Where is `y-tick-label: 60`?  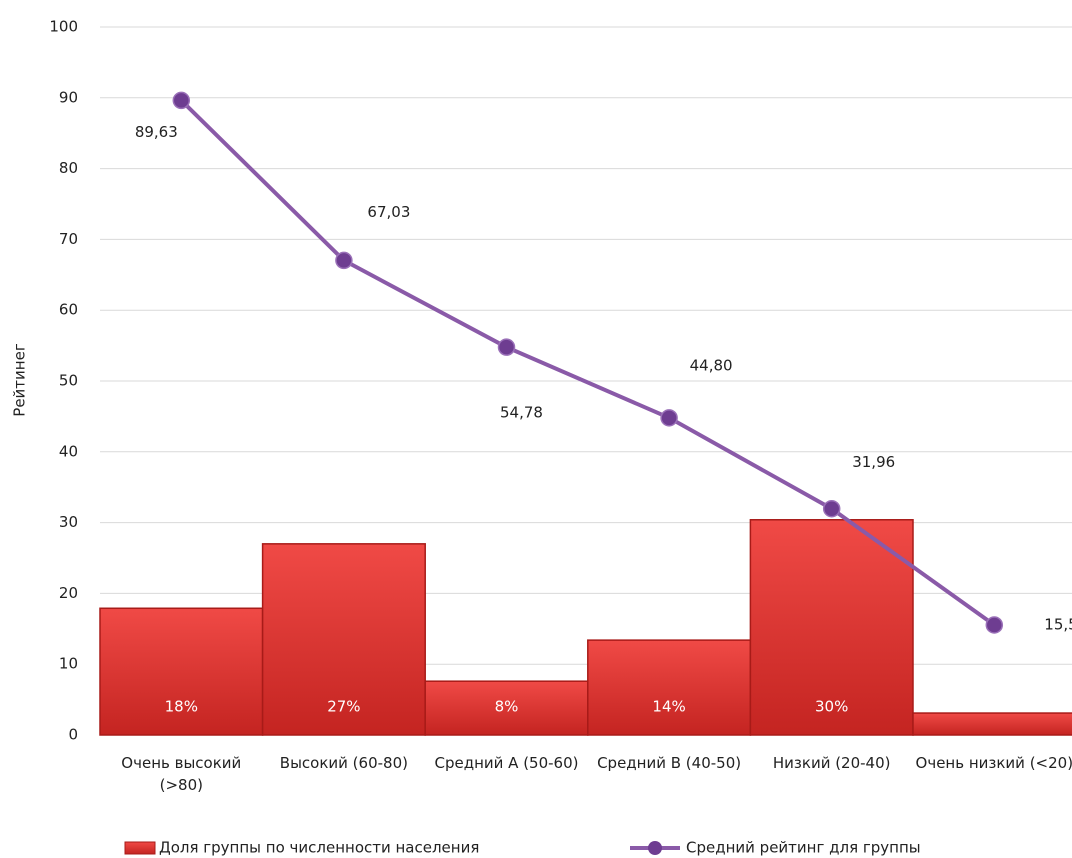
y-tick-label: 60 is located at coordinates (68, 310).